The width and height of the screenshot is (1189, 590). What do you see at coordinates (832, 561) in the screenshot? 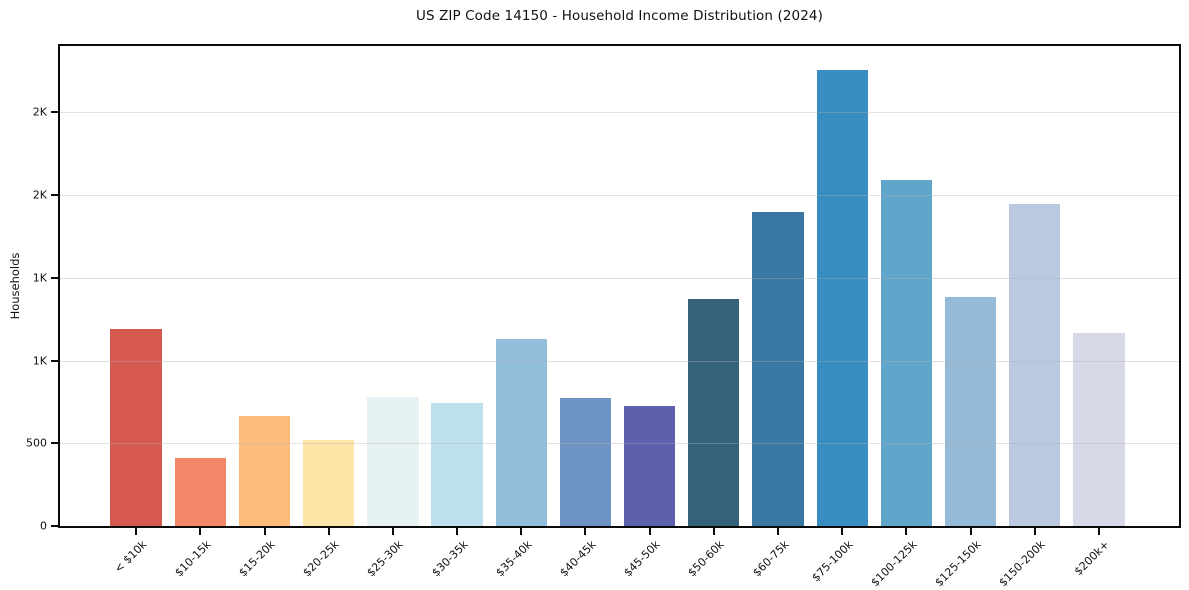
I see `x-tick-label: $75-100k` at bounding box center [832, 561].